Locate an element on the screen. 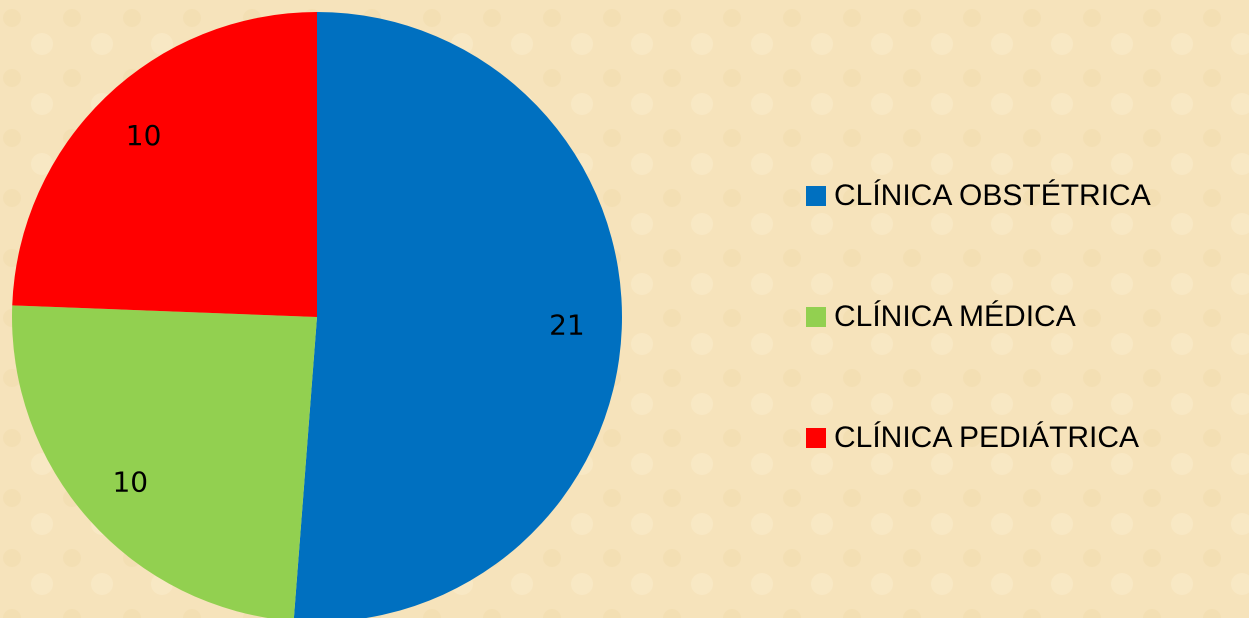 The width and height of the screenshot is (1249, 618). legend-label: CLÍNICA OBSTÉTRICA is located at coordinates (992, 195).